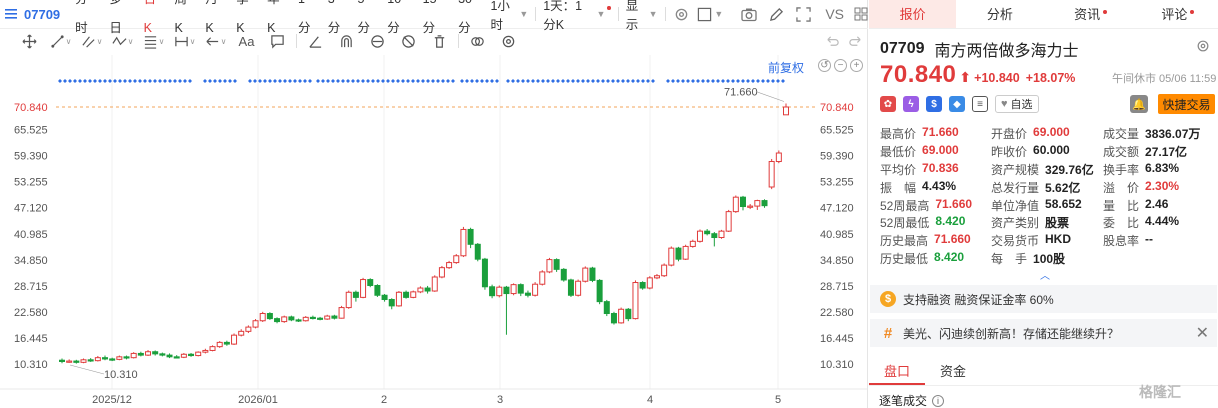 This screenshot has width=1218, height=408. What do you see at coordinates (888, 104) in the screenshot?
I see `hk-flag-icon: ✿` at bounding box center [888, 104].